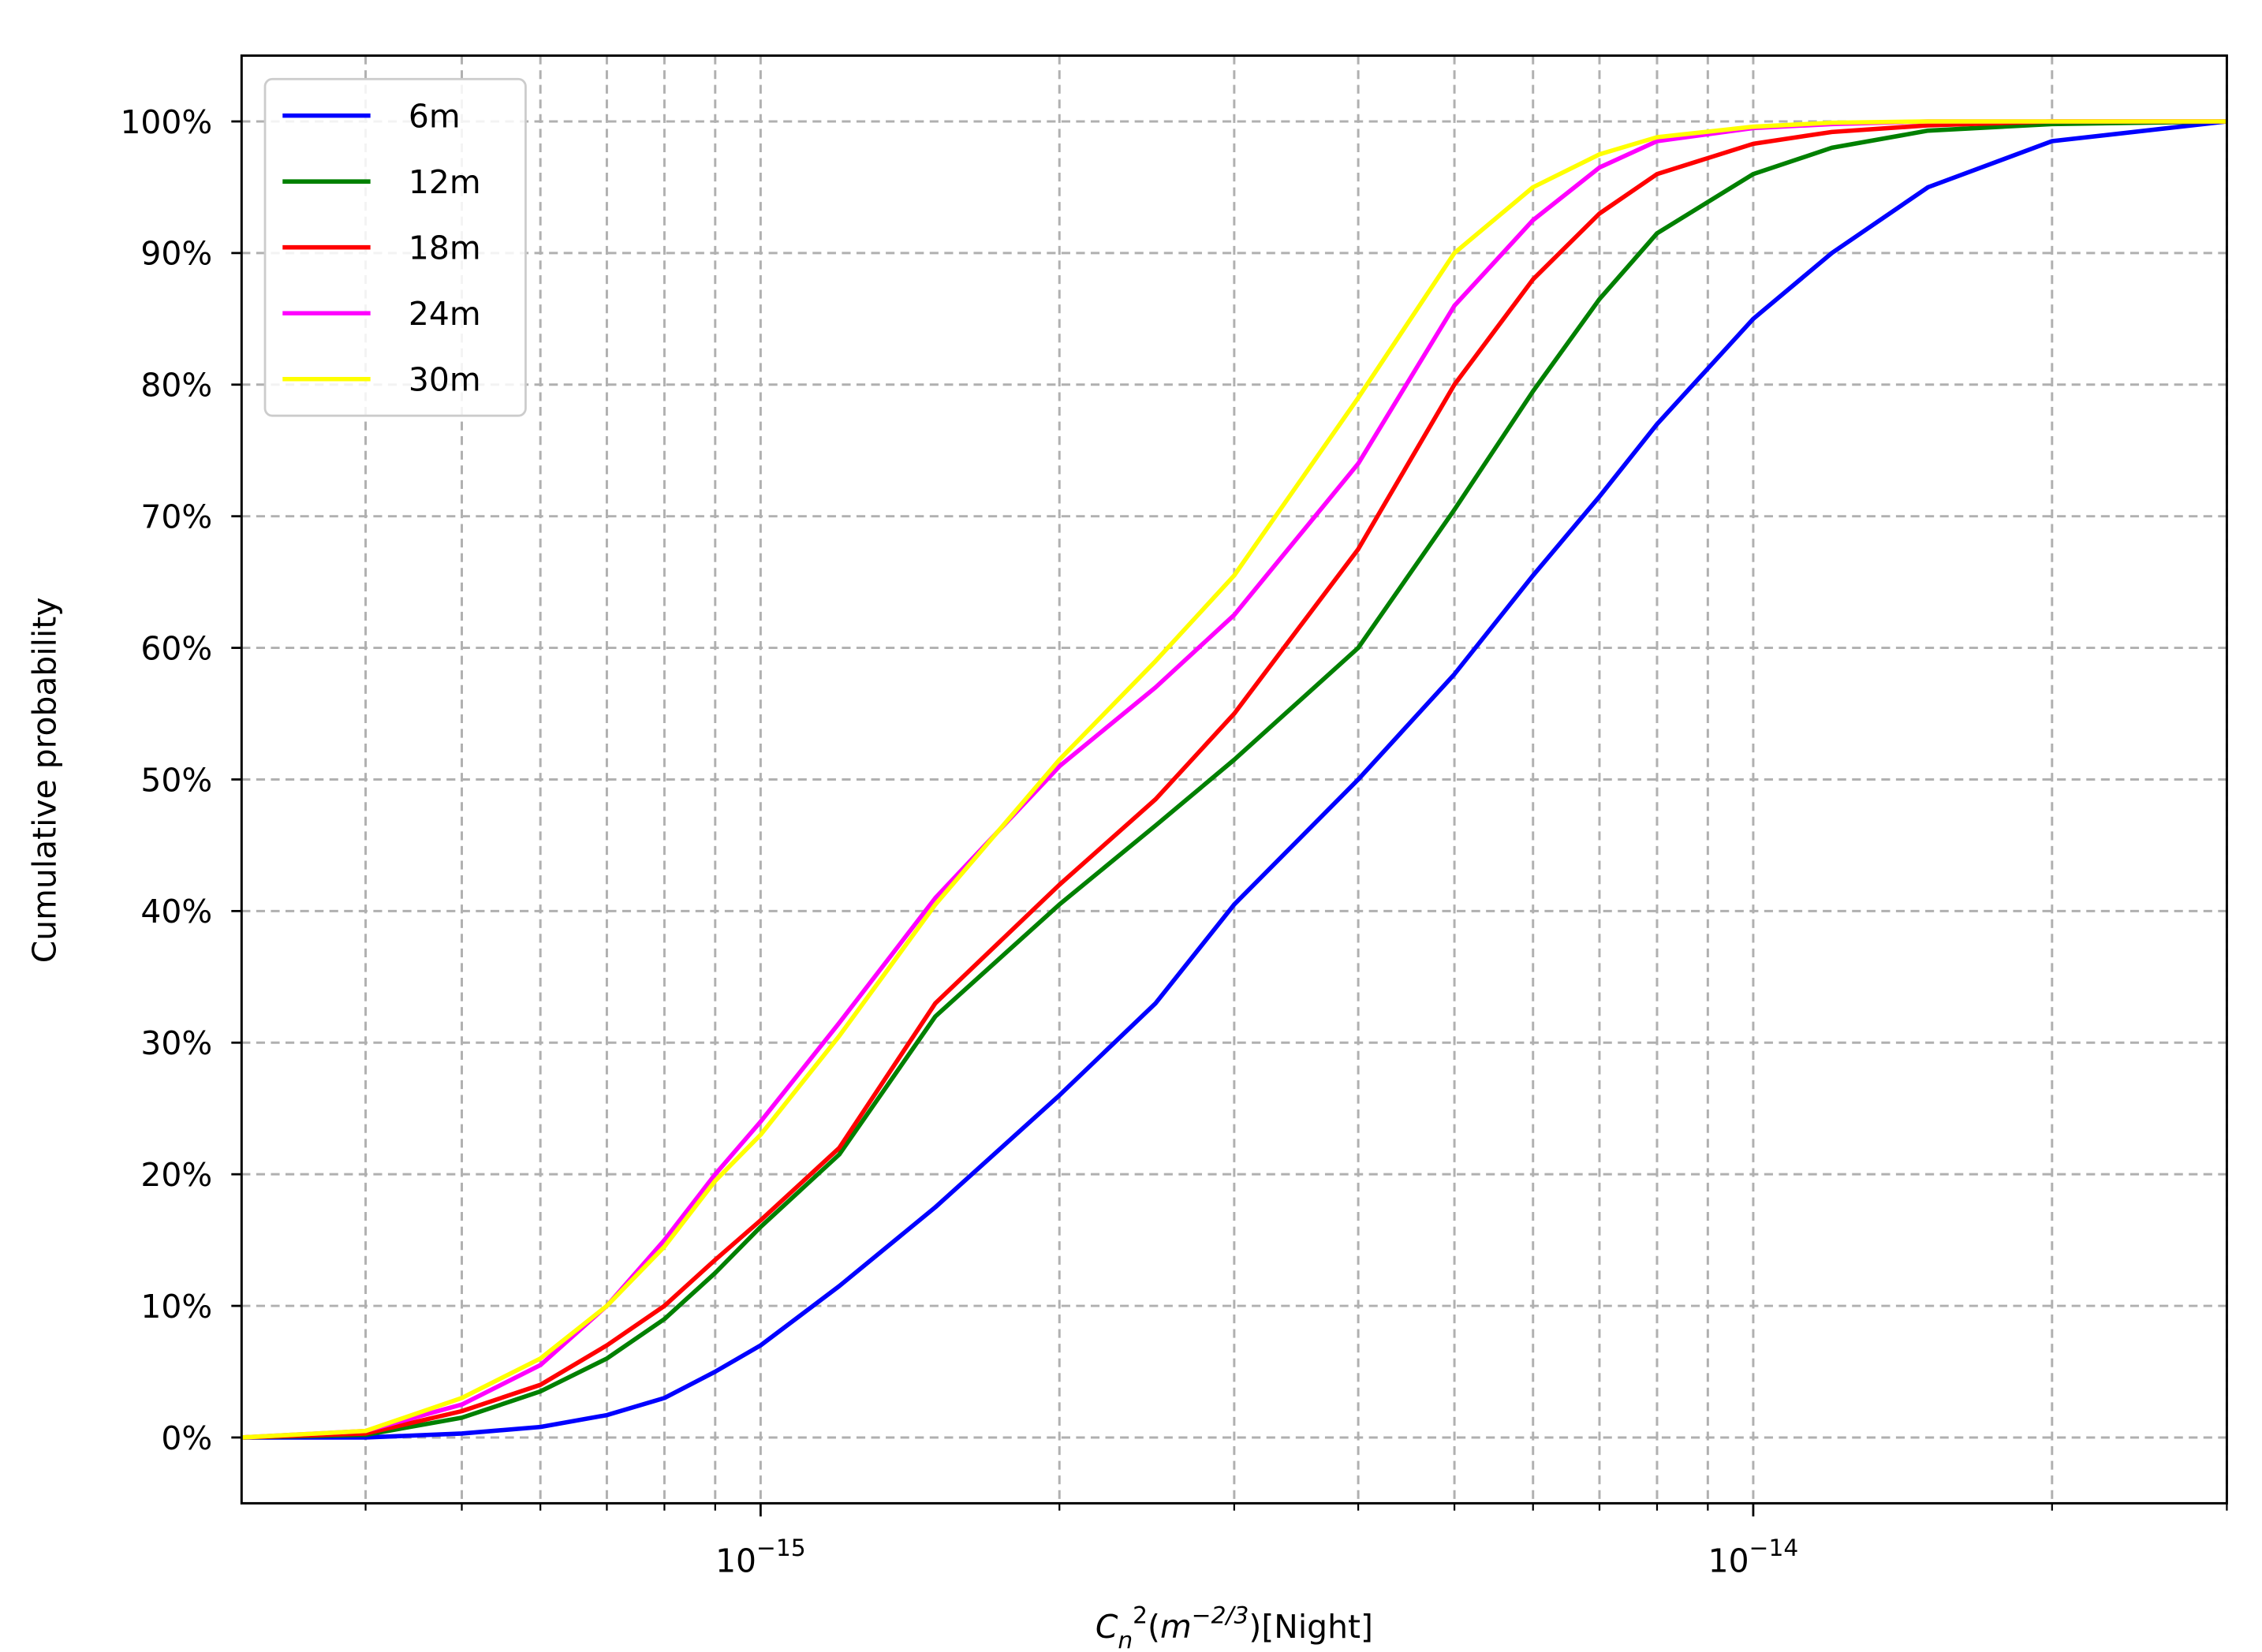  I want to click on y-tick-label: 0%, so click(187, 1438).